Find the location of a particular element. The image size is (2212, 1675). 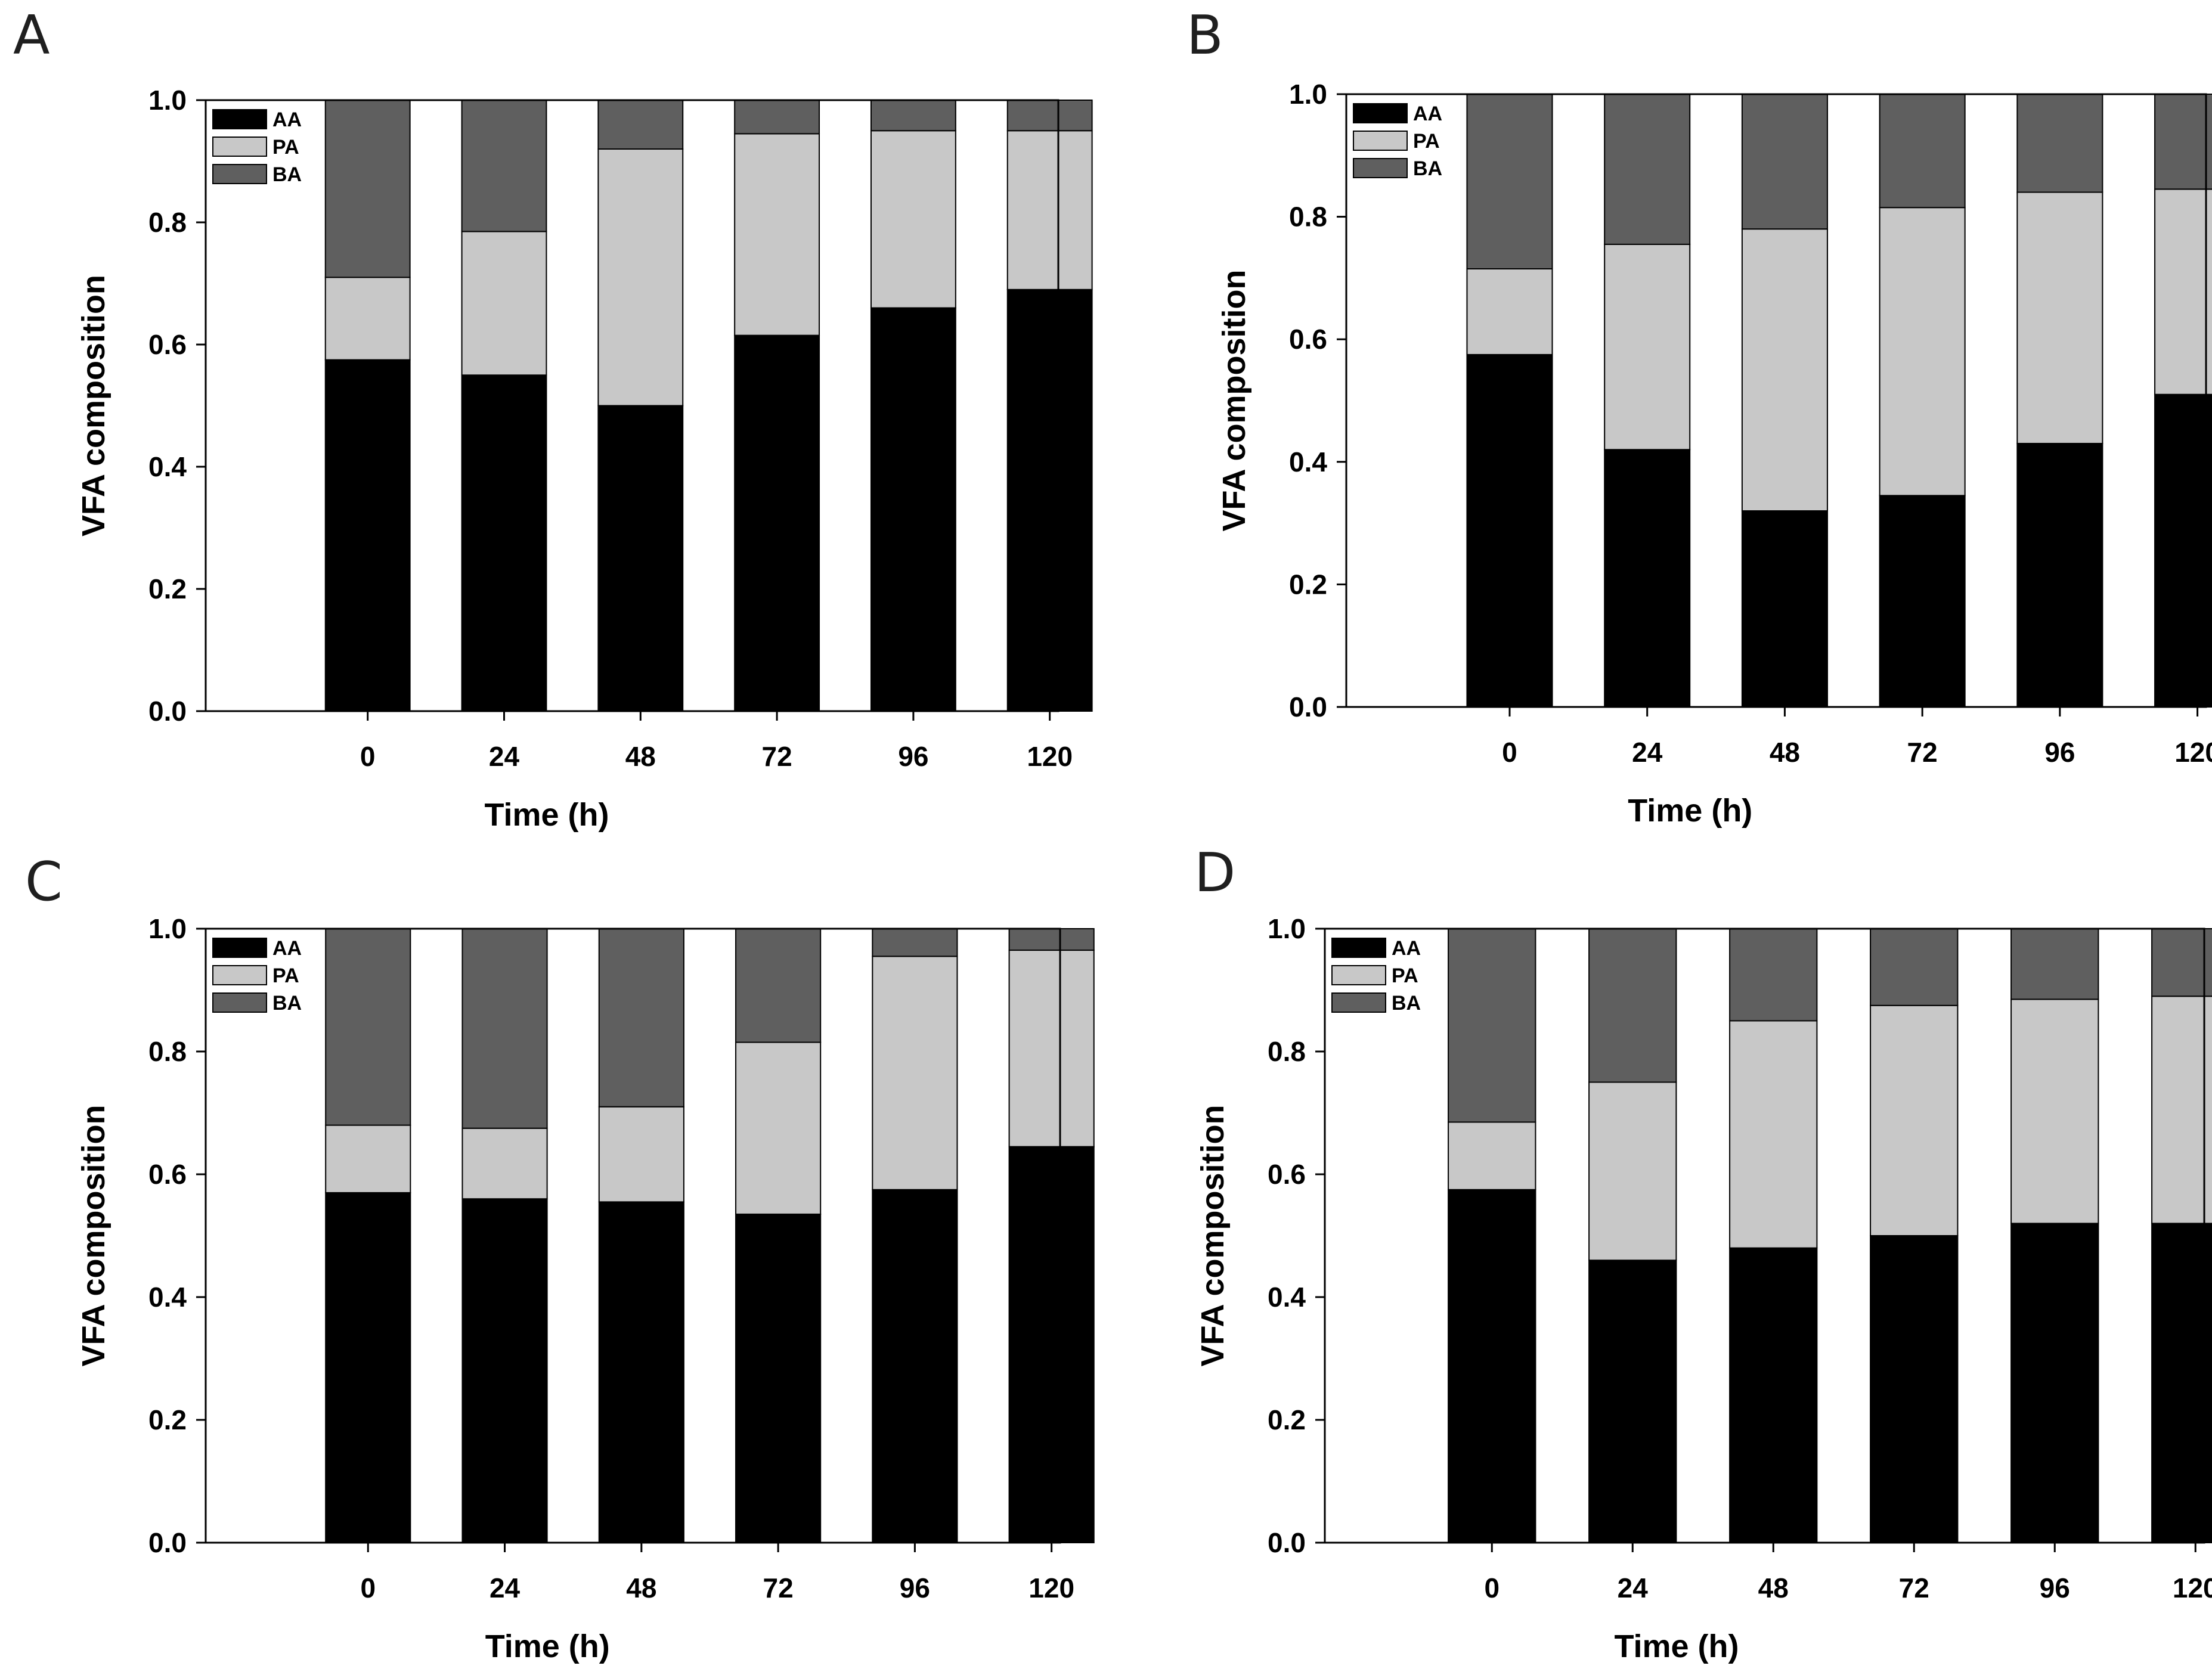

plot-frame is located at coordinates (633, 1236).